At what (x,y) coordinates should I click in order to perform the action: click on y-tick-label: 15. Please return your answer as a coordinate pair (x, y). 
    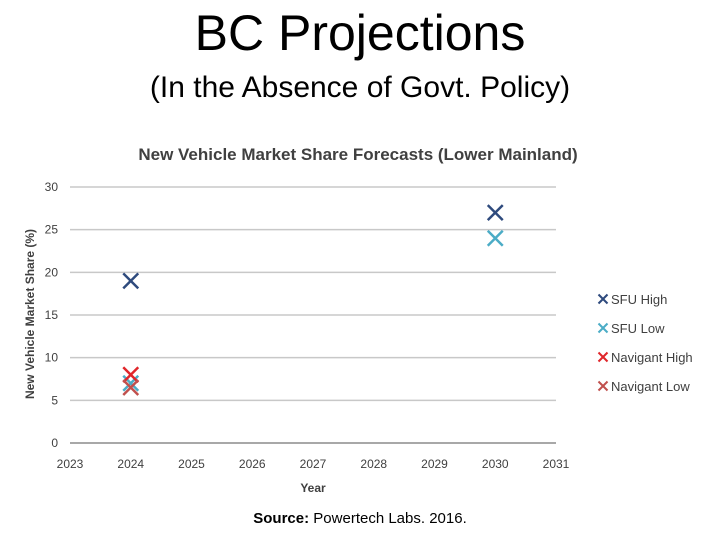
    Looking at the image, I should click on (52, 315).